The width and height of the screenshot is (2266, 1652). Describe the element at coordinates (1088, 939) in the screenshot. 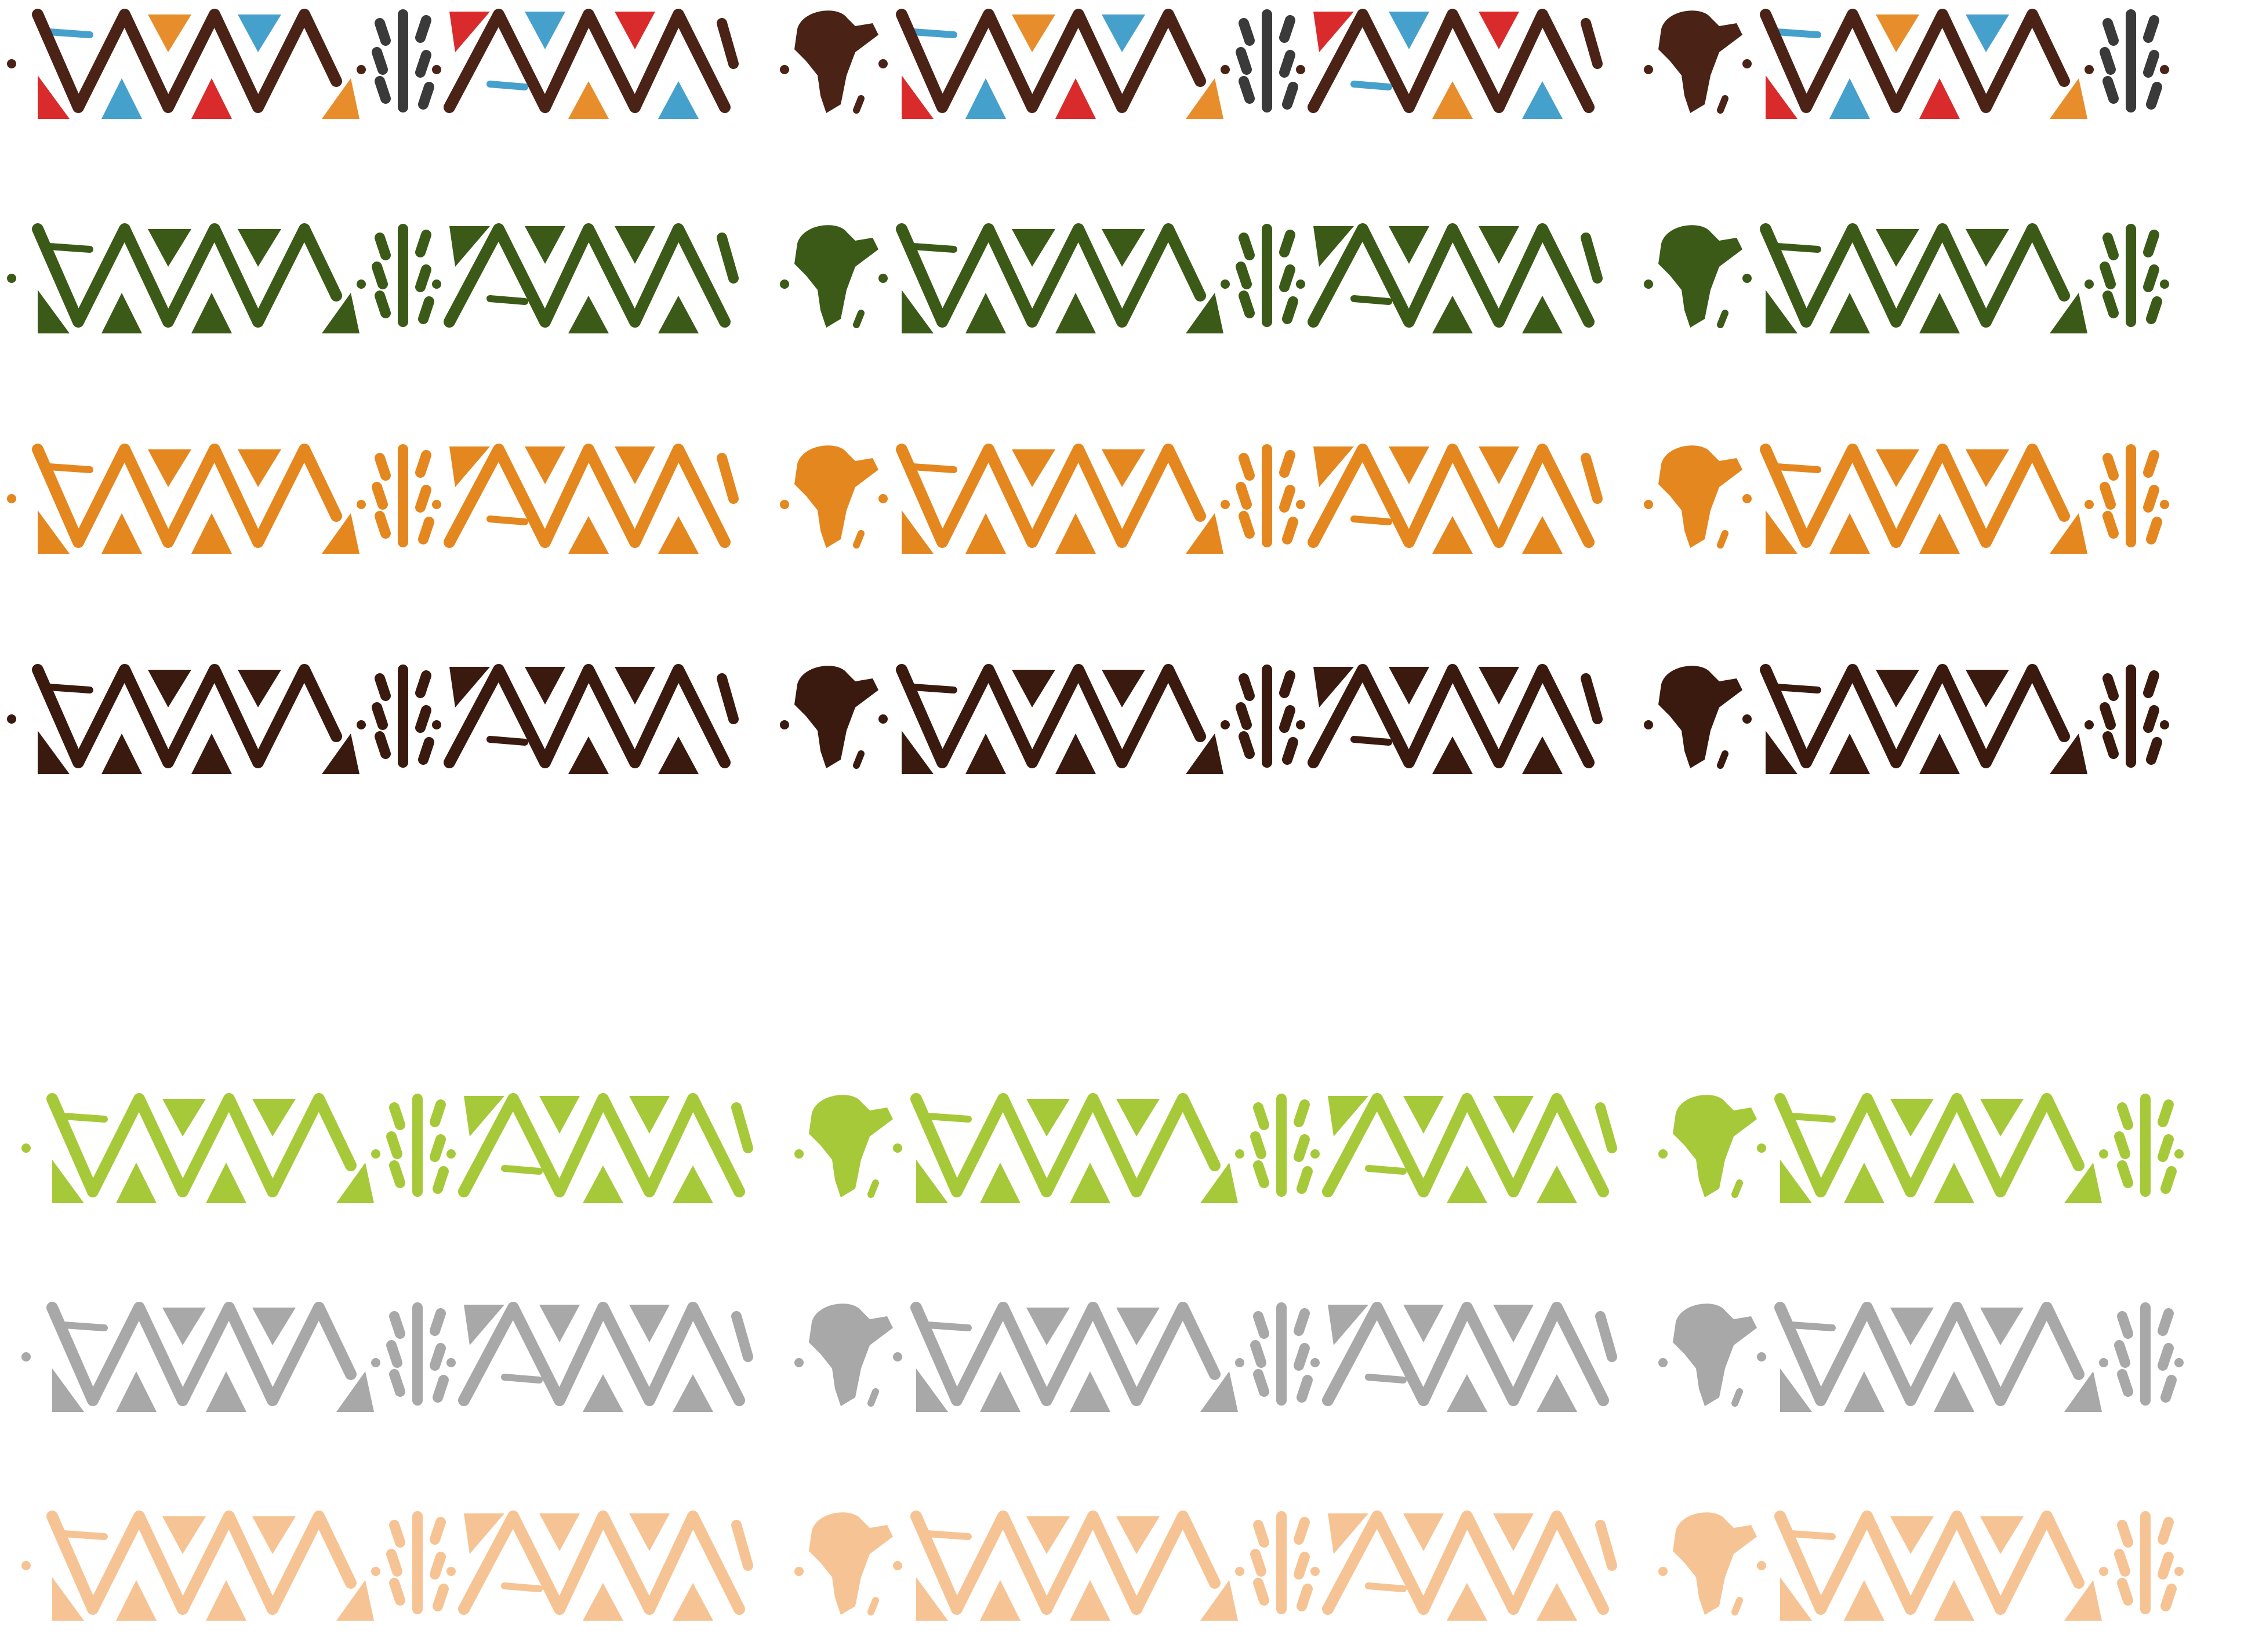

I see `border-white` at that location.